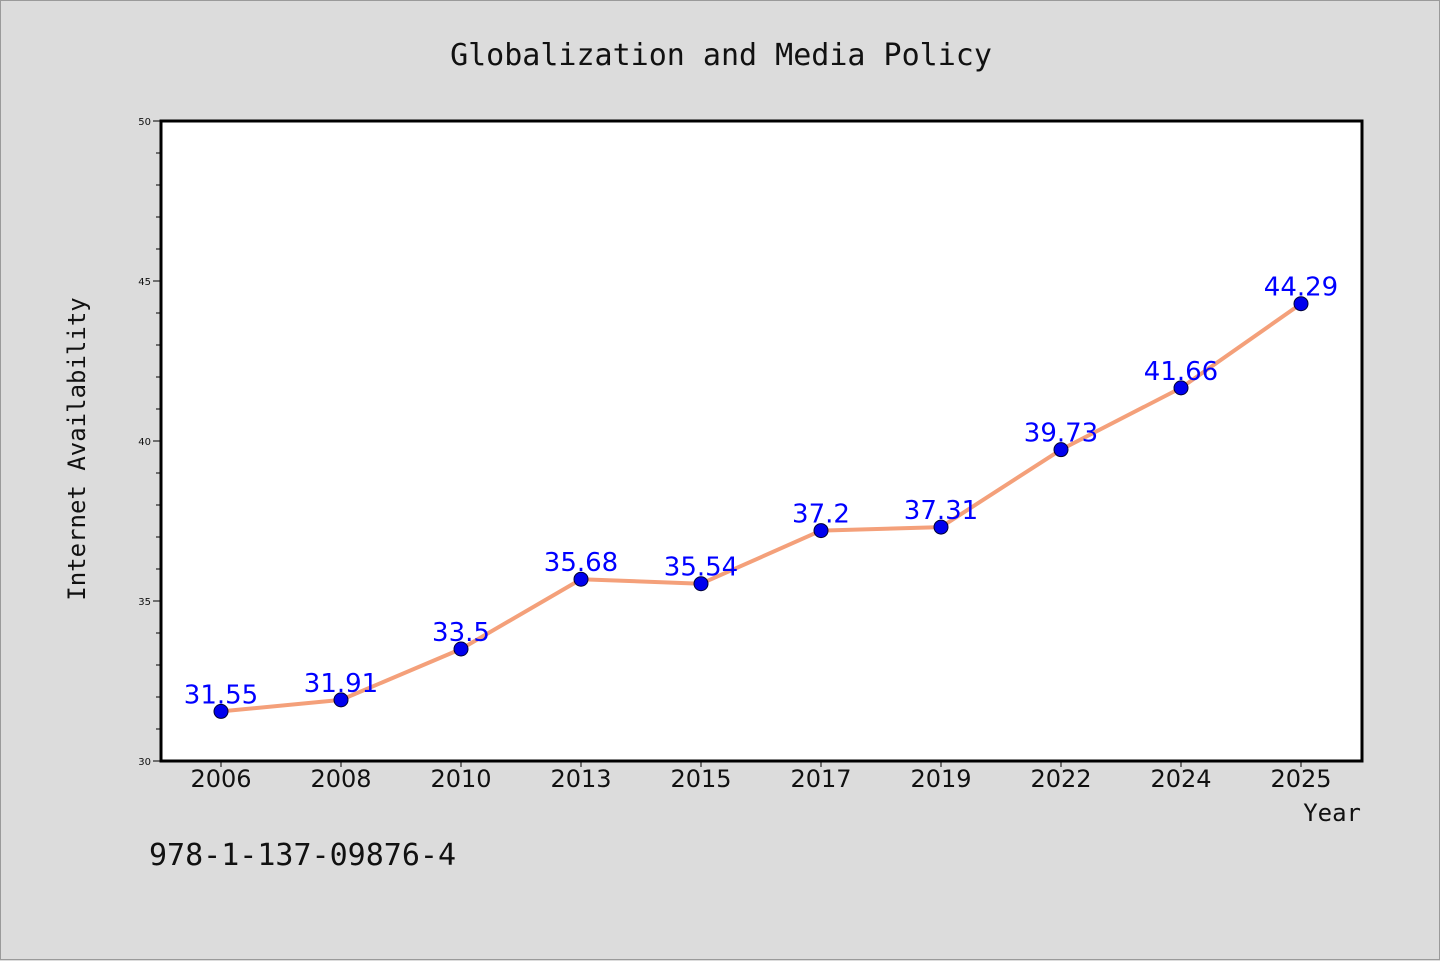 The width and height of the screenshot is (1440, 961). Describe the element at coordinates (144, 122) in the screenshot. I see `y-tick-label: 50` at that location.